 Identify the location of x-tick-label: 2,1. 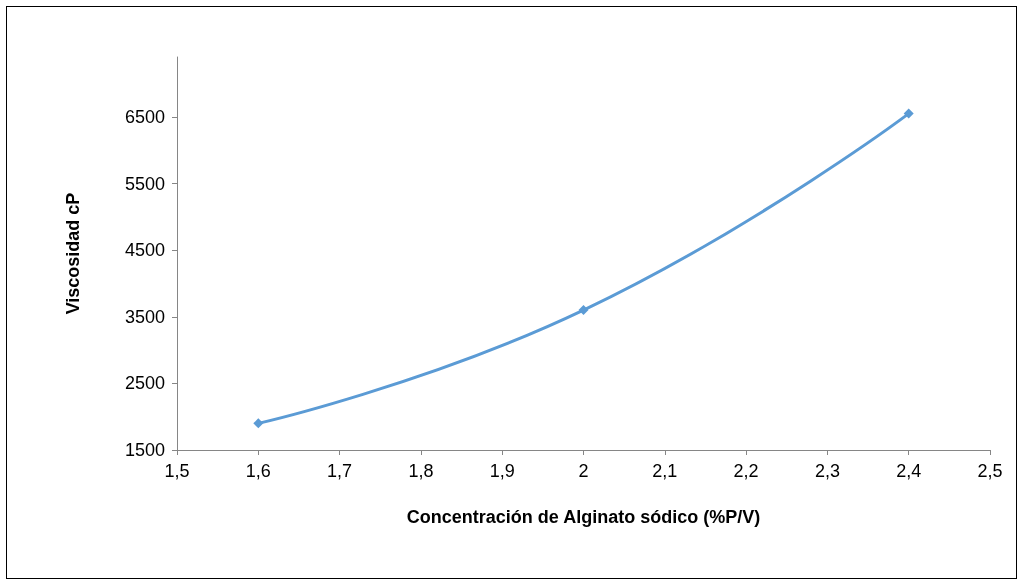
(665, 471).